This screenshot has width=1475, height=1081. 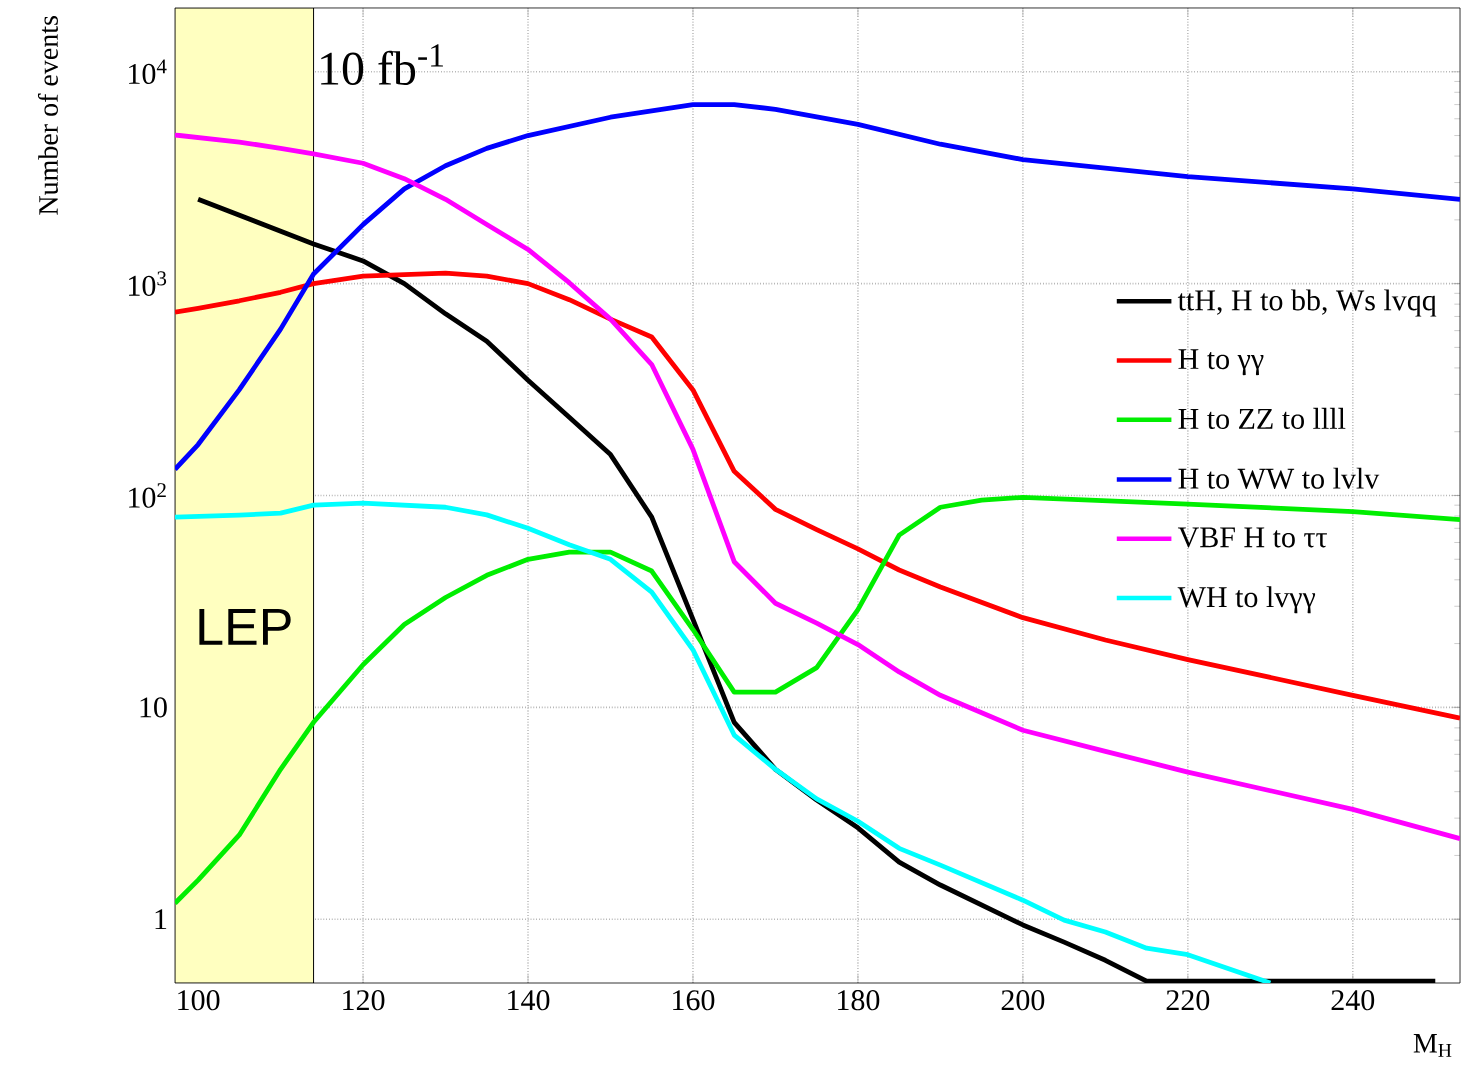 I want to click on legend-label: H to WW to lvlv, so click(x=1279, y=478).